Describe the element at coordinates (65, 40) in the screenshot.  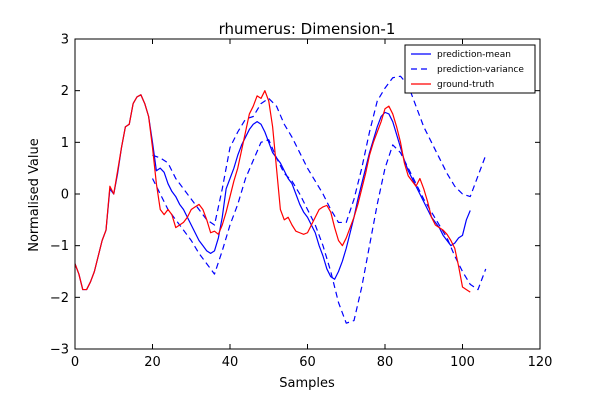
I see `y-tick-label: 3` at that location.